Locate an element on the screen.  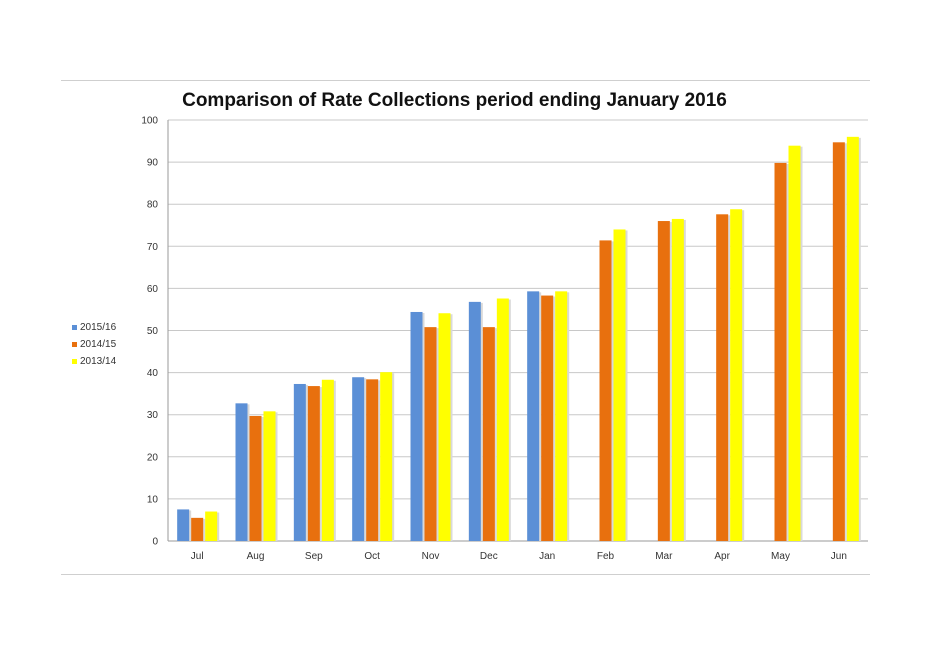
x-tick-label: Apr is located at coordinates (722, 556).